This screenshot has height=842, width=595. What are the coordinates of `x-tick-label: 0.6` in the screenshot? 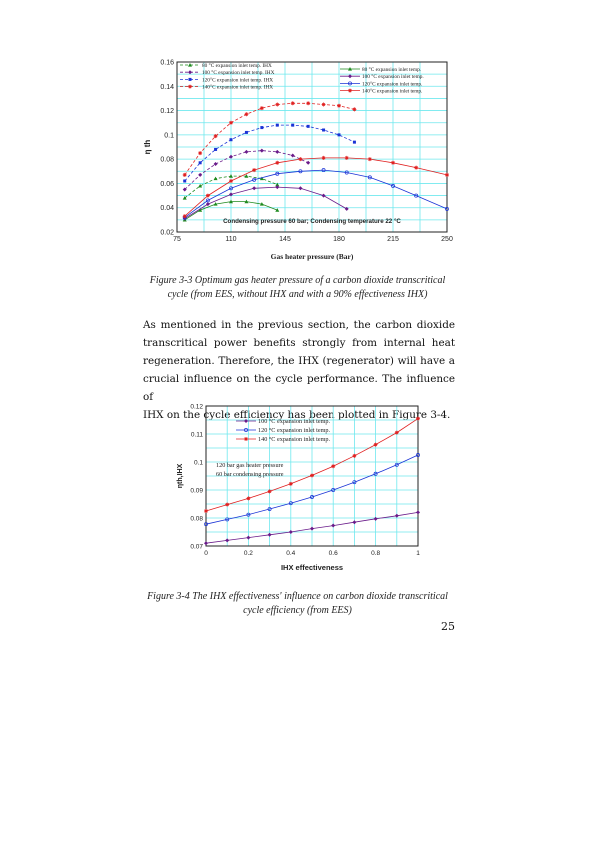 It's located at (333, 553).